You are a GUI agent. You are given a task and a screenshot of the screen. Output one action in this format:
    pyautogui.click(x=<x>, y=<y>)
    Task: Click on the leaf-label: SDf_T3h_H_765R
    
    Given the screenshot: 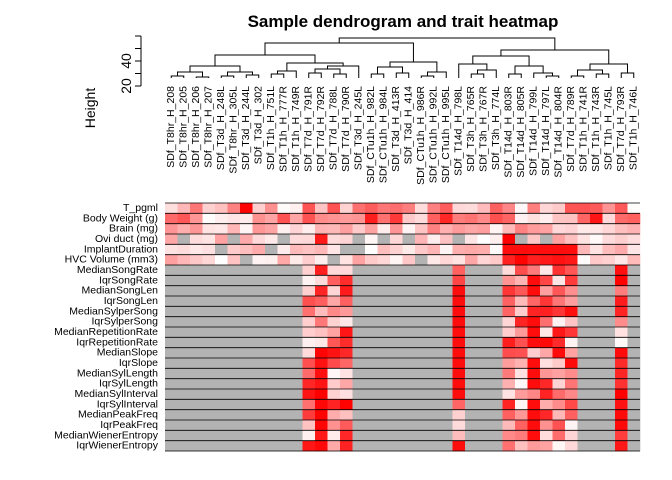 What is the action you would take?
    pyautogui.click(x=471, y=129)
    